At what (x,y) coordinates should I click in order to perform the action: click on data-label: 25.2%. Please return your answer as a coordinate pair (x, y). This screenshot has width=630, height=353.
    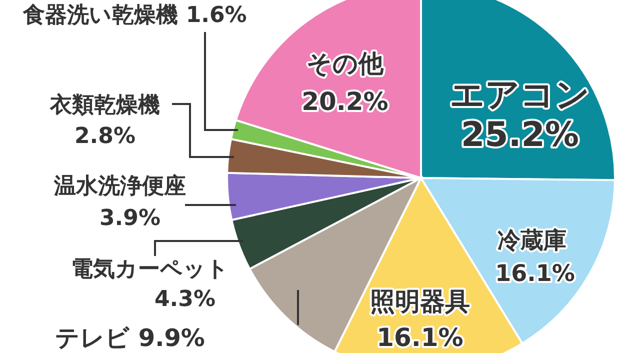
    Looking at the image, I should click on (520, 135).